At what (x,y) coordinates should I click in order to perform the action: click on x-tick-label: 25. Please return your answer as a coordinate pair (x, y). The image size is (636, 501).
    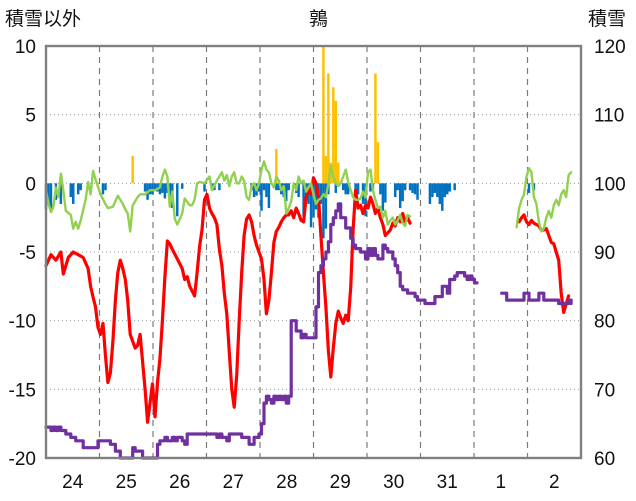
    Looking at the image, I should click on (126, 482).